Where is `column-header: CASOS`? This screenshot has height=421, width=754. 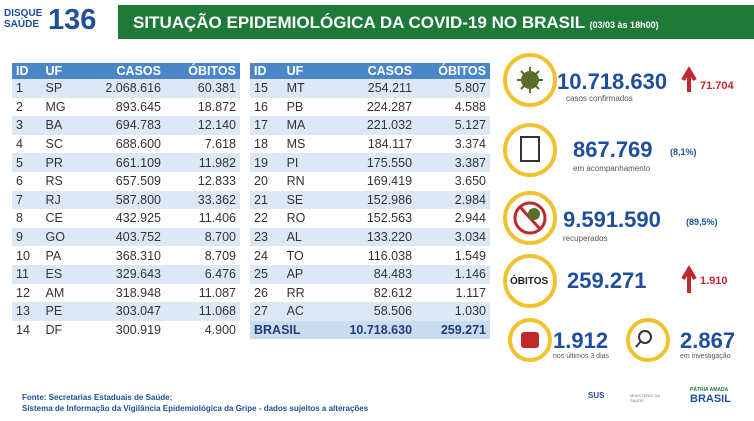 column-header: CASOS is located at coordinates (122, 71).